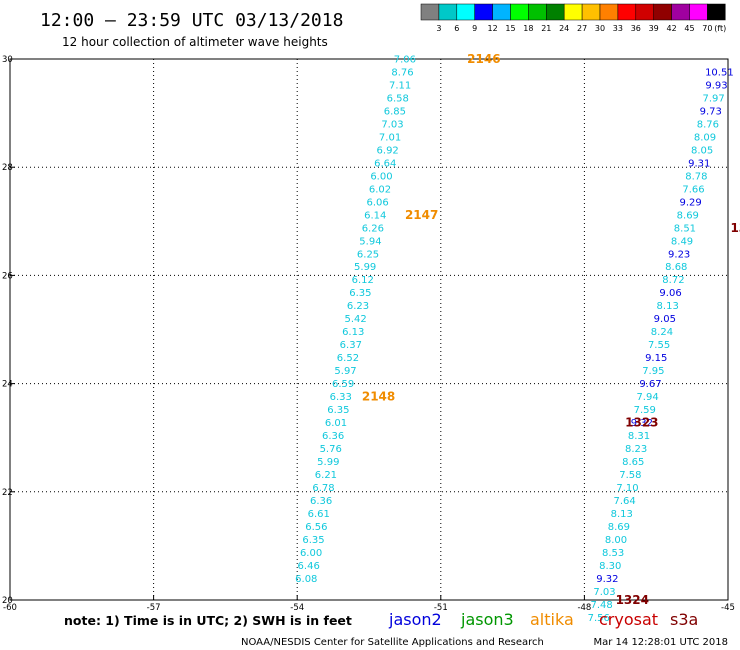 The width and height of the screenshot is (740, 650). I want to click on wave-height-label: 6.52, so click(348, 358).